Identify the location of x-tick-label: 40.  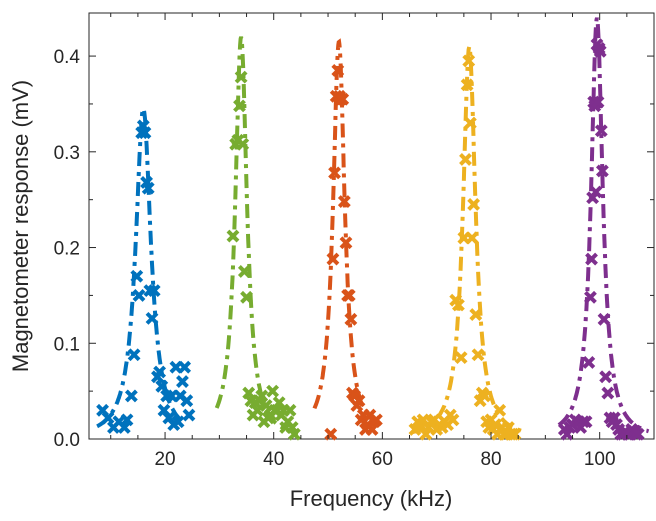
(273, 459).